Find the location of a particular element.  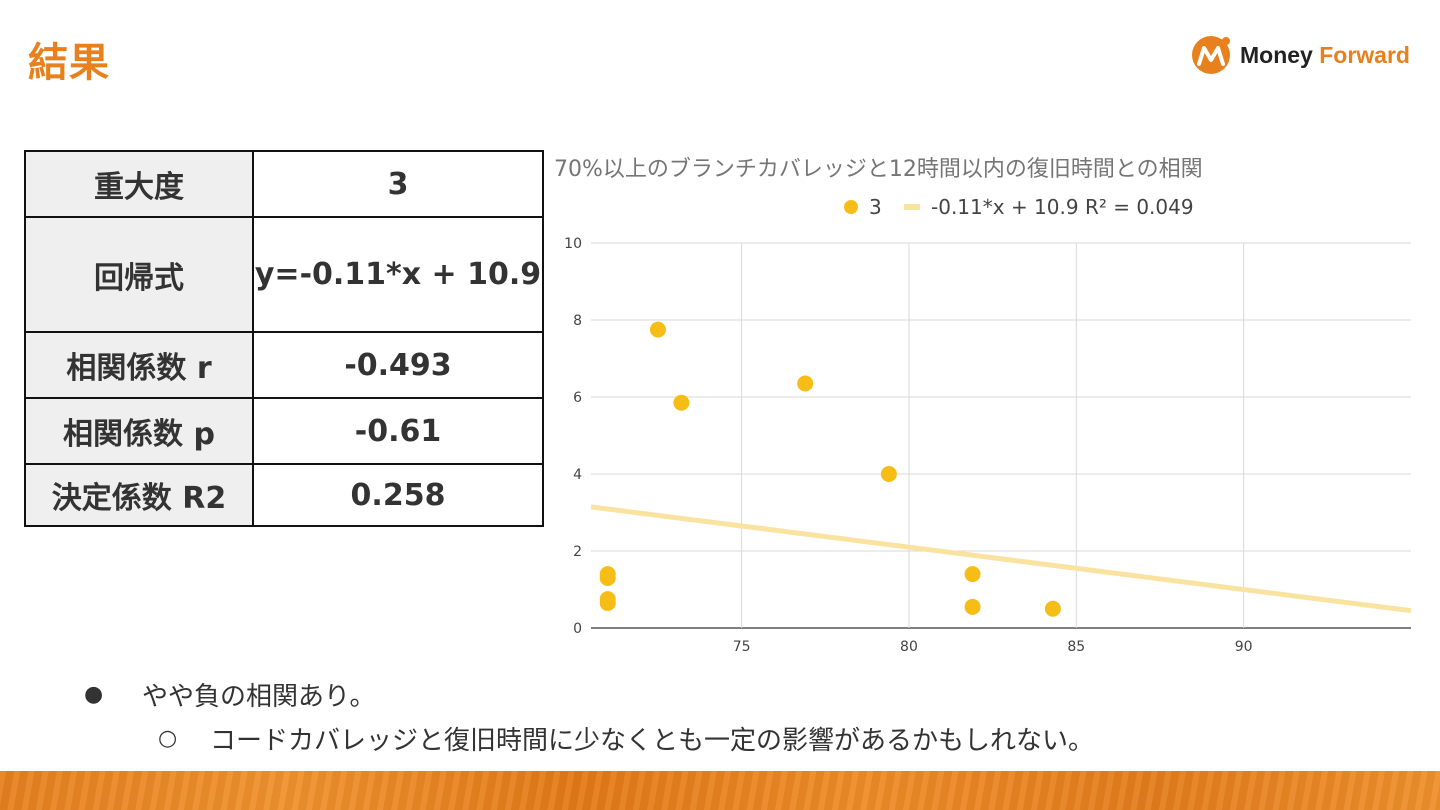

y-tick-label: 10 is located at coordinates (573, 244).